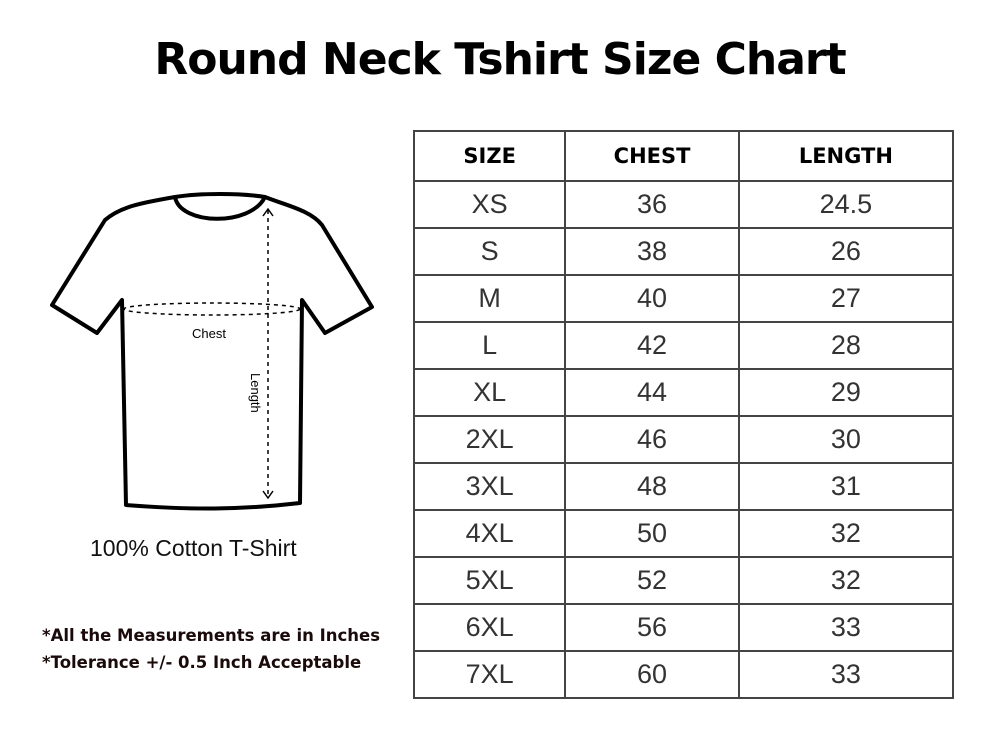  Describe the element at coordinates (193, 548) in the screenshot. I see `shirt-caption: 100% Cotton T-Shirt` at that location.